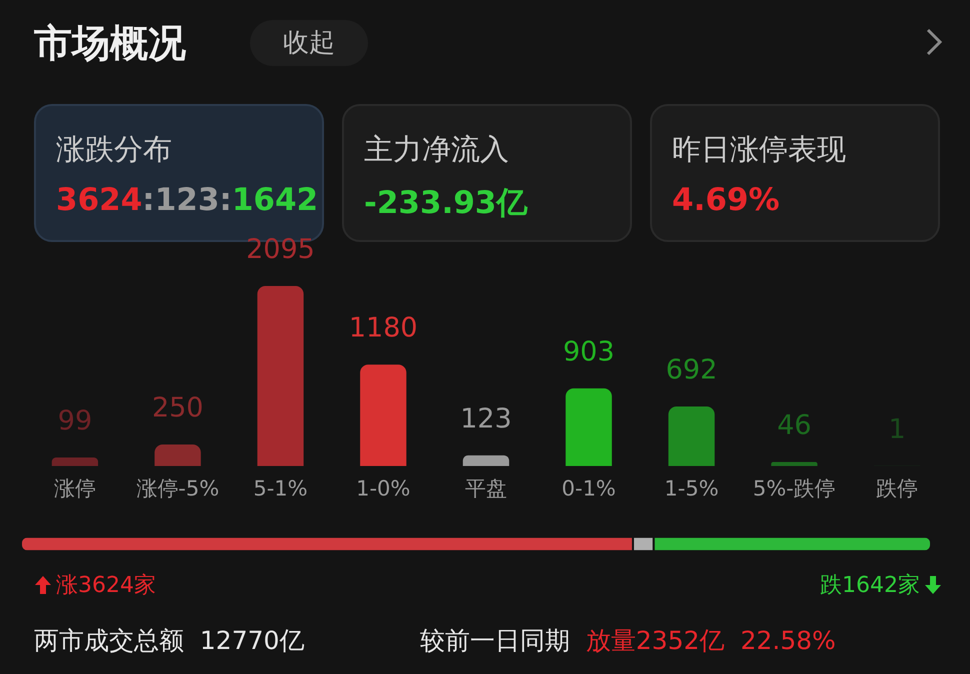 This screenshot has width=970, height=674. What do you see at coordinates (106, 585) in the screenshot?
I see `text: 涨3624家` at bounding box center [106, 585].